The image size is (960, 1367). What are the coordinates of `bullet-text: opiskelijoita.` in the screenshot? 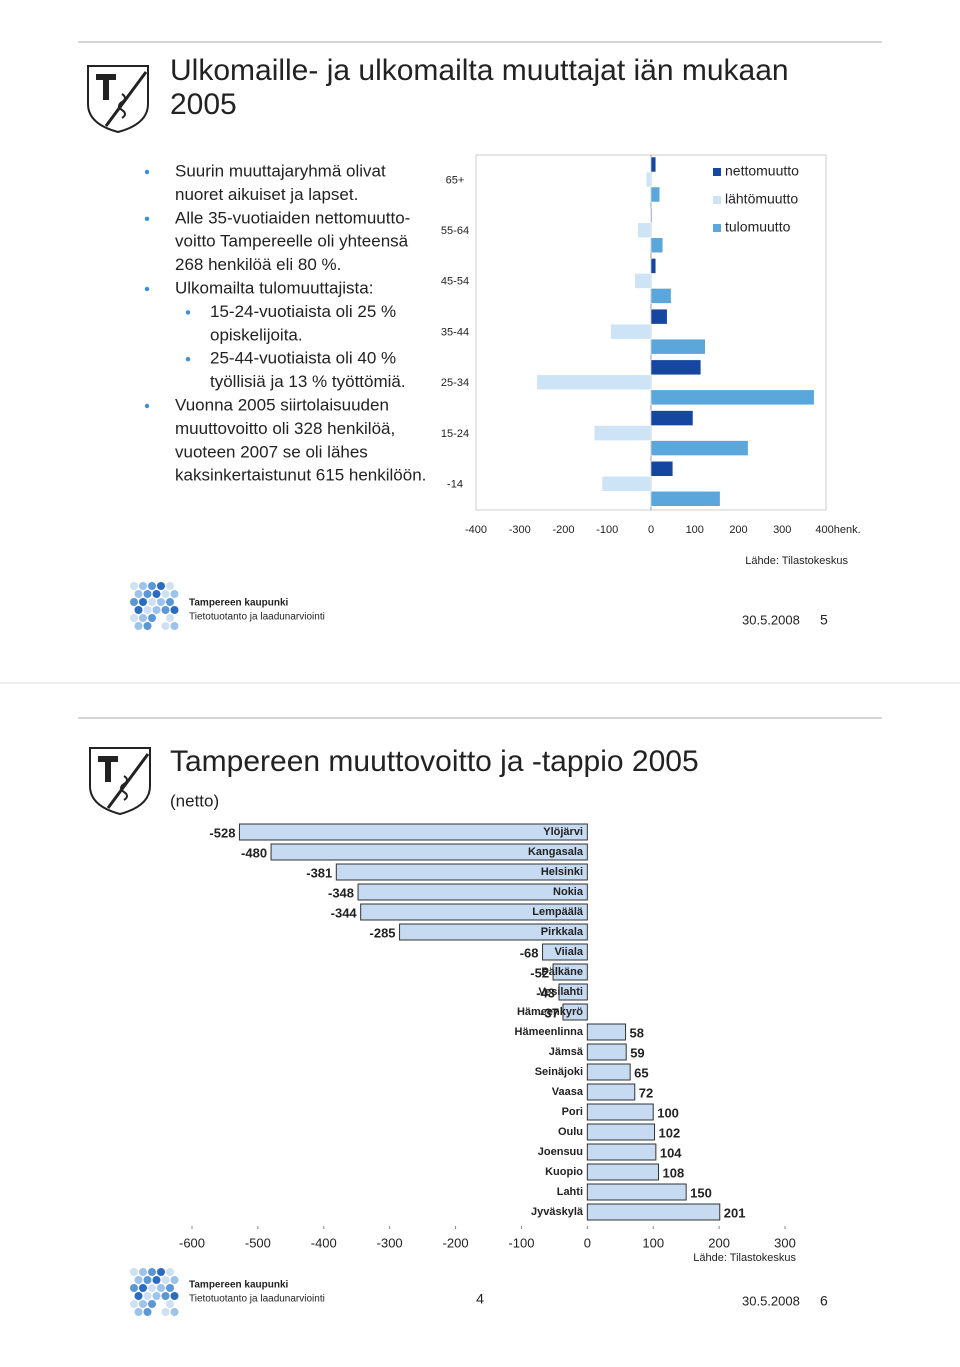 It's located at (256, 334).